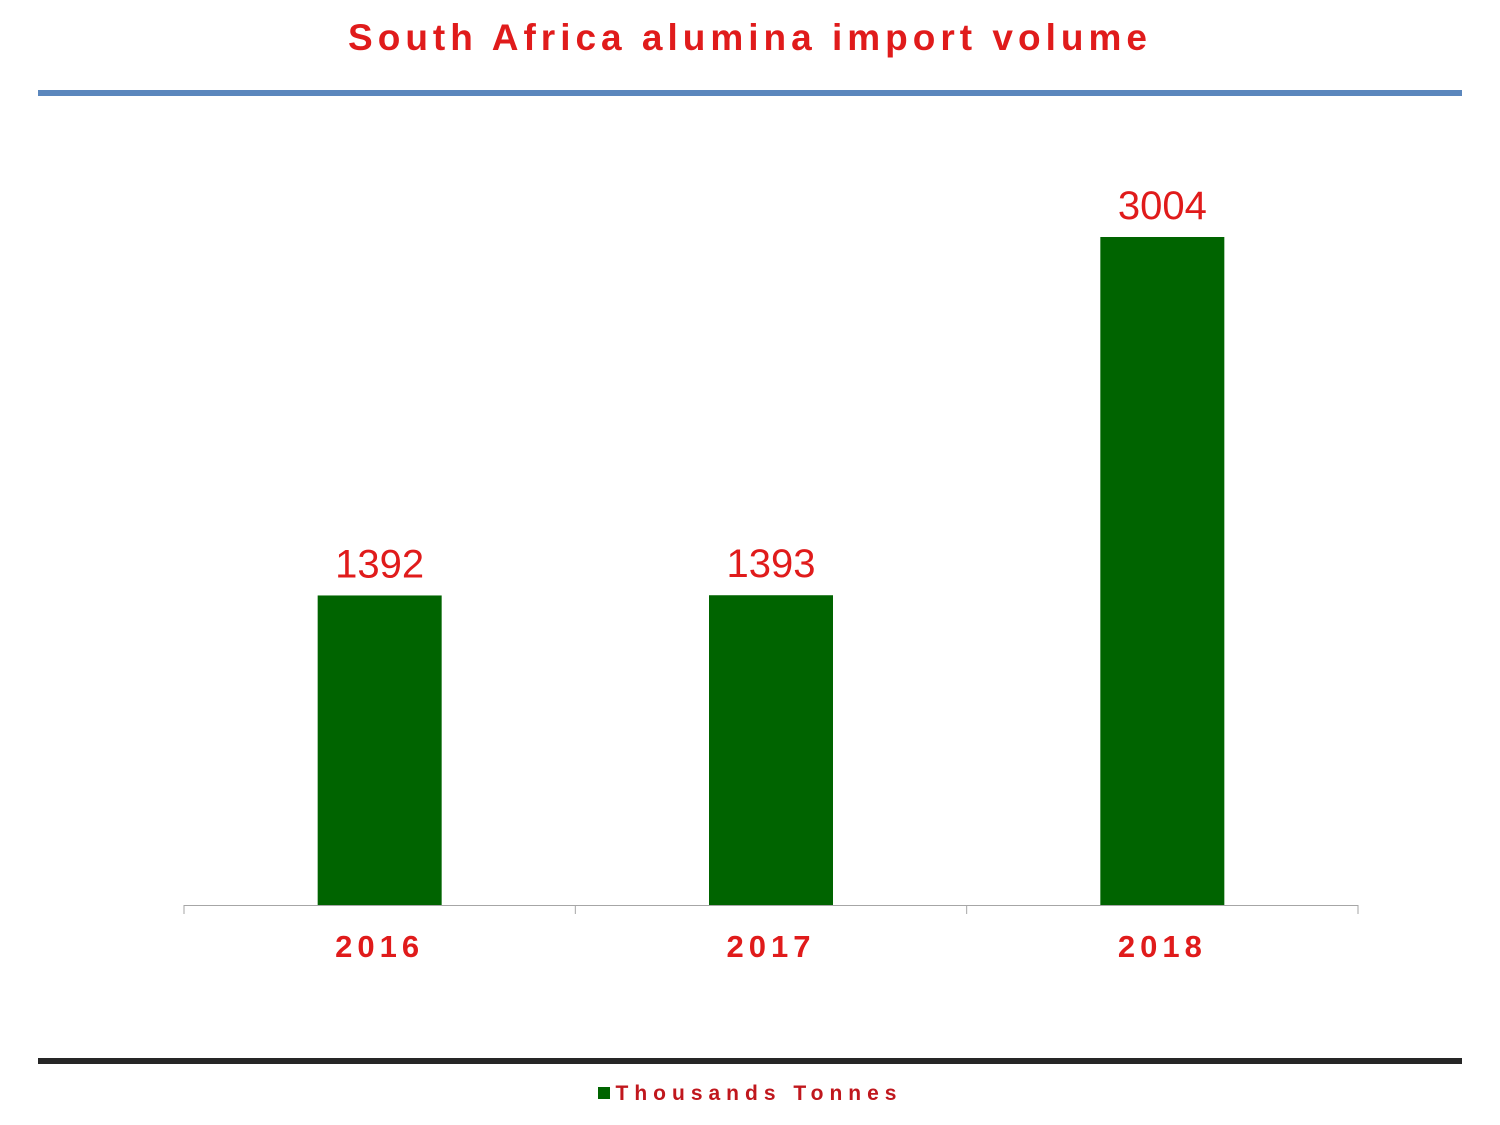 Image resolution: width=1500 pixels, height=1125 pixels. What do you see at coordinates (750, 1061) in the screenshot?
I see `legend-divider` at bounding box center [750, 1061].